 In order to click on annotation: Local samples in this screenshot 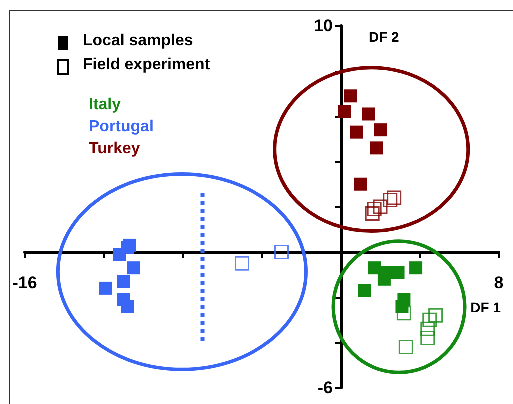, I will do `click(138, 41)`.